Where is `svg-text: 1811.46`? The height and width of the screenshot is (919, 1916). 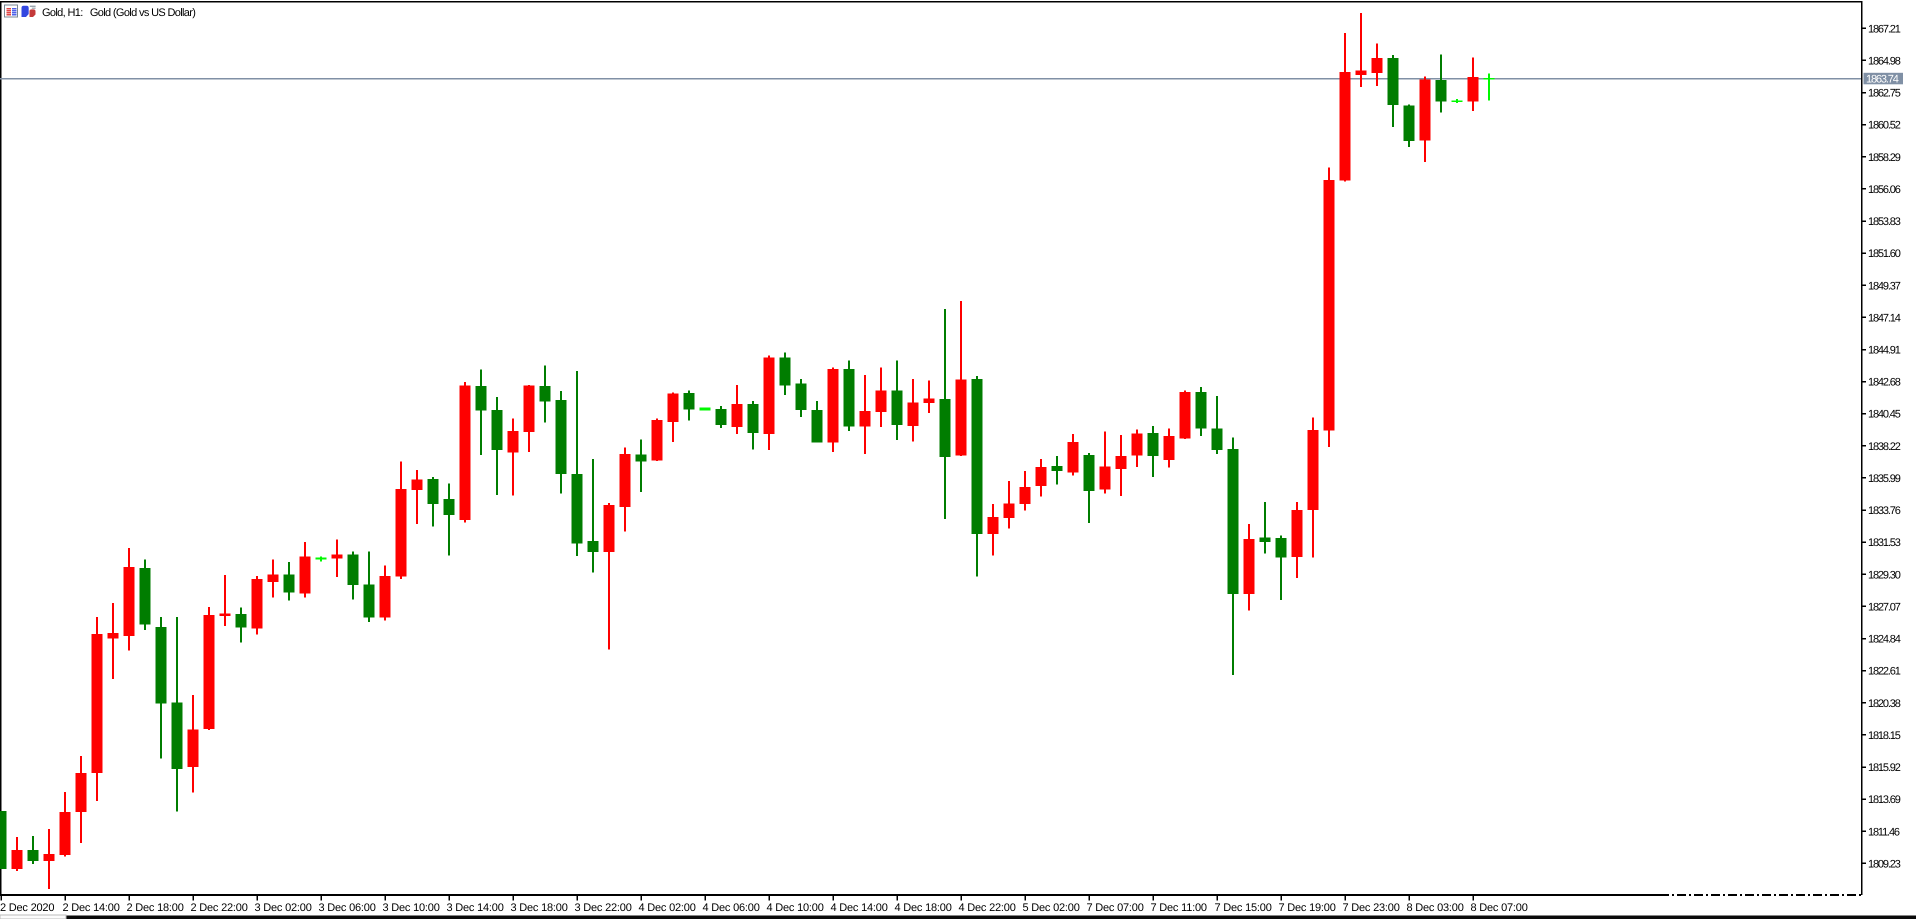 svg-text: 1811.46 is located at coordinates (1884, 832).